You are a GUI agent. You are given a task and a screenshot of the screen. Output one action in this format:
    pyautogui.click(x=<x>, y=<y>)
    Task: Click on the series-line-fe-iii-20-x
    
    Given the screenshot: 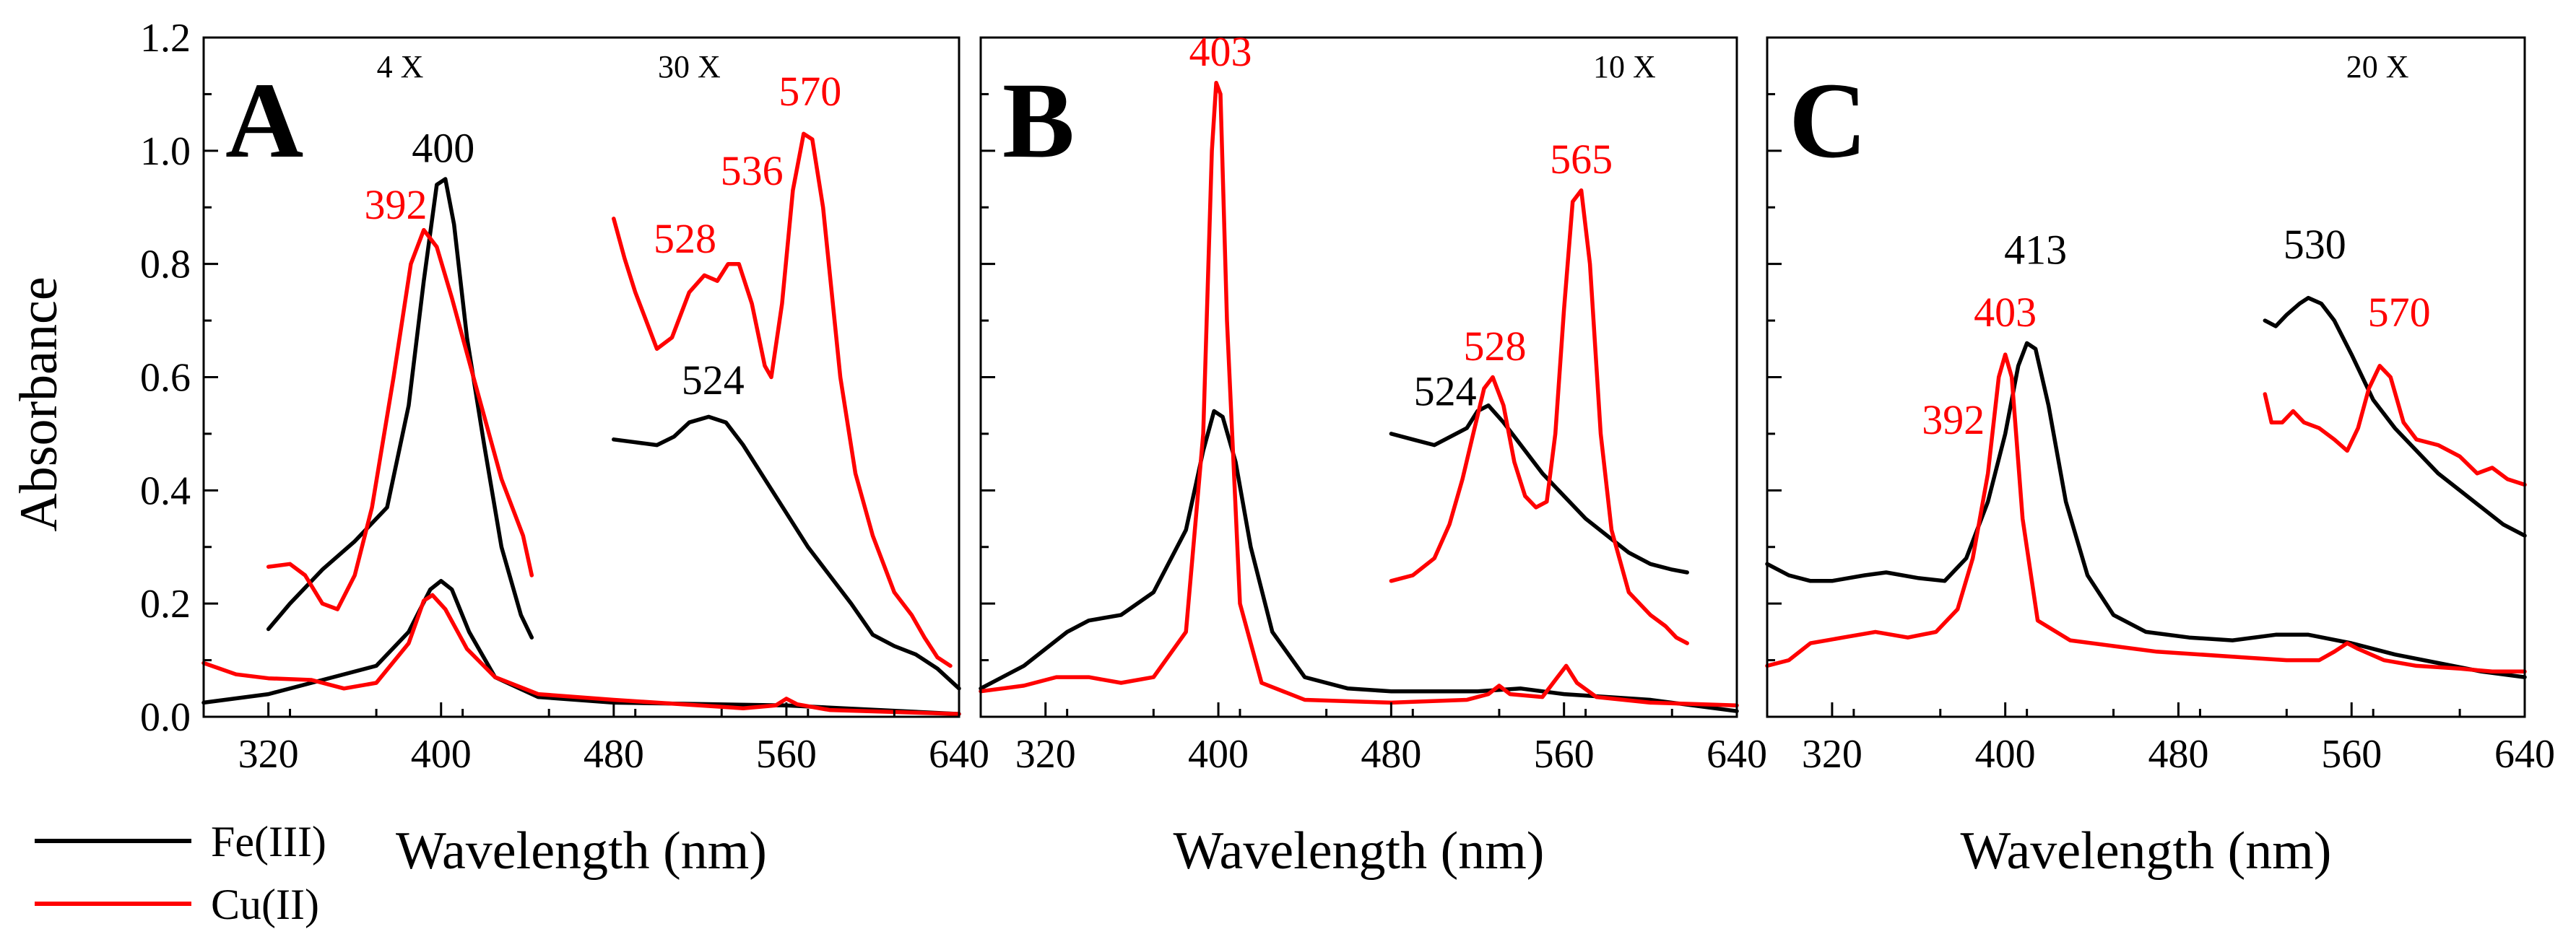 What is the action you would take?
    pyautogui.click(x=2395, y=416)
    